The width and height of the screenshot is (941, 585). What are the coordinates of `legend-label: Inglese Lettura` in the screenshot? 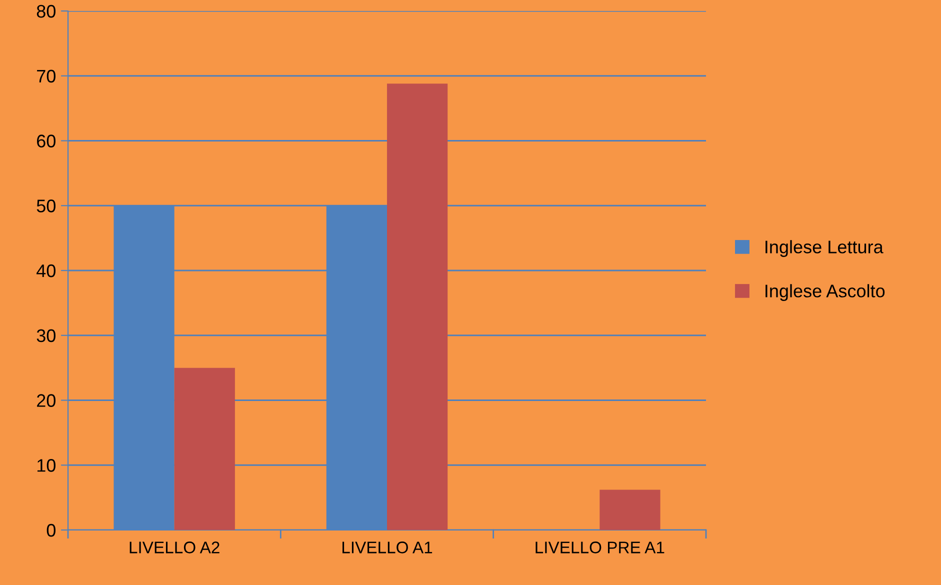 It's located at (825, 248).